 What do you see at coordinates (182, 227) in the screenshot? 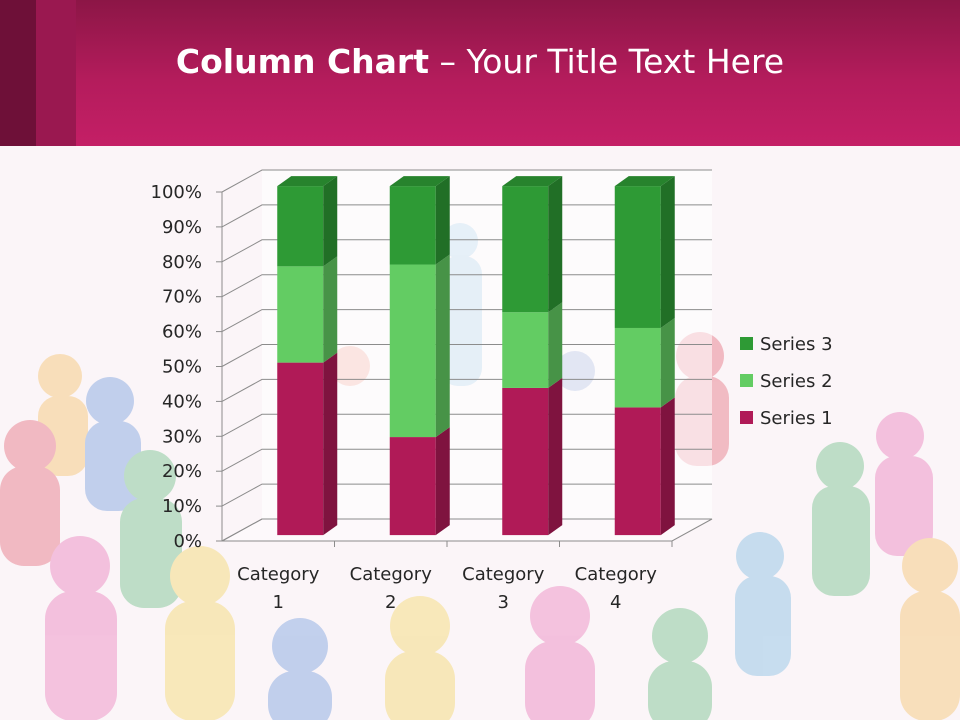
I see `y-tick-label: 90%` at bounding box center [182, 227].